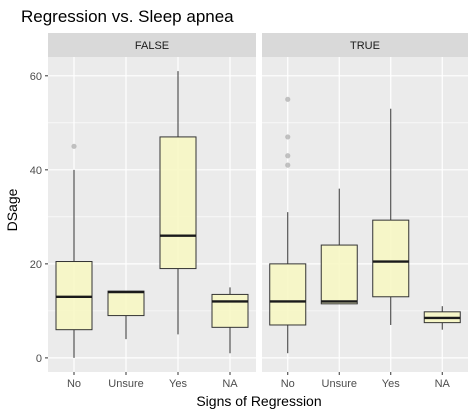 The height and width of the screenshot is (416, 476). Describe the element at coordinates (127, 16) in the screenshot. I see `chart-title: Regression vs. Sleep apnea` at that location.